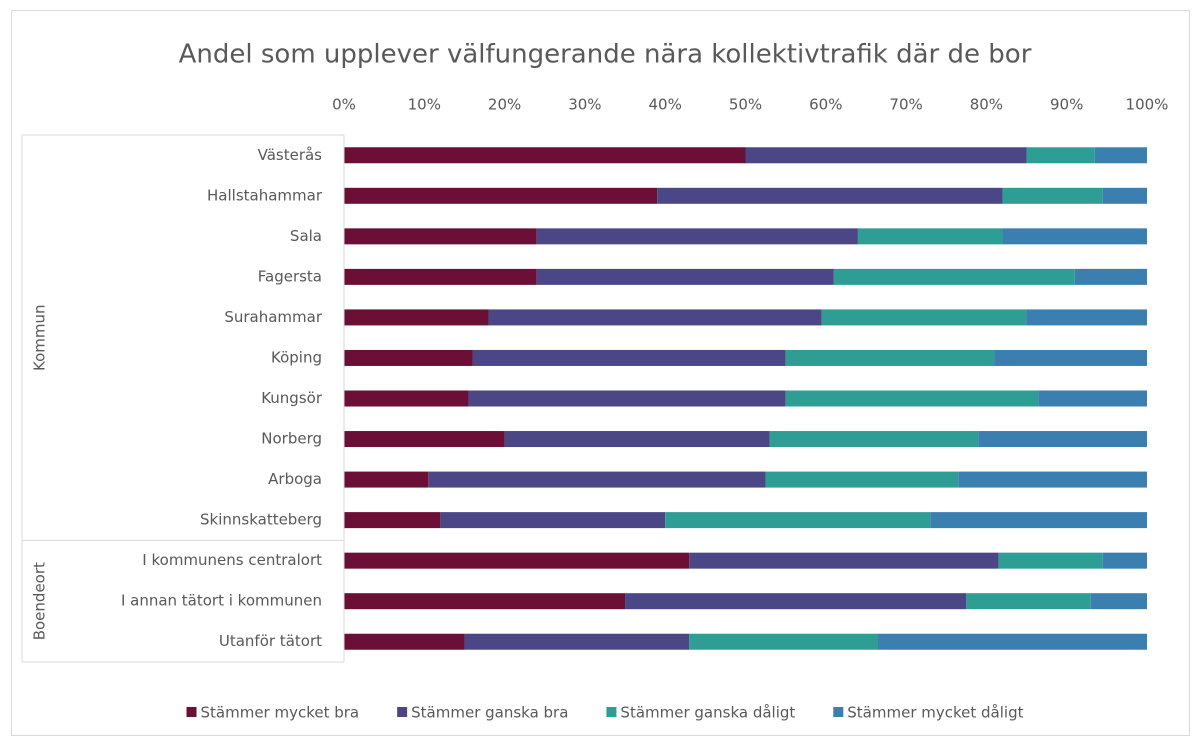 The image size is (1201, 740). I want to click on y-tick-label: Hallstahammar, so click(265, 195).